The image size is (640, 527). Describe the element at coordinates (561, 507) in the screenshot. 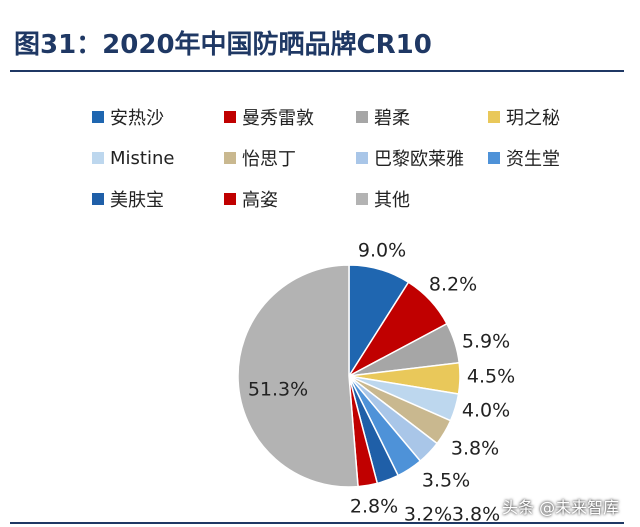

I see `watermark: 头条 @未来智库` at that location.